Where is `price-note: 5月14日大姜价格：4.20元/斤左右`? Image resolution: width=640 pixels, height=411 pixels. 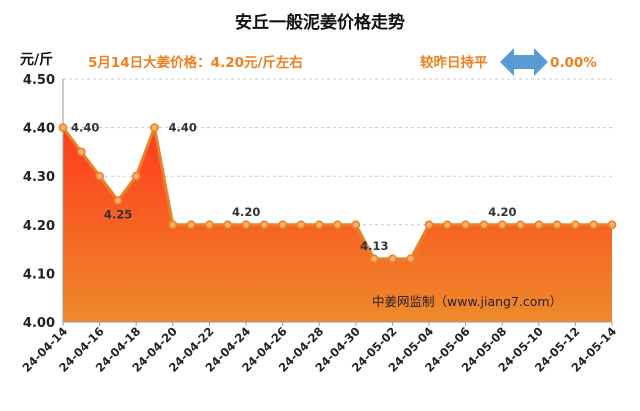 price-note: 5月14日大姜价格：4.20元/斤左右 is located at coordinates (195, 62).